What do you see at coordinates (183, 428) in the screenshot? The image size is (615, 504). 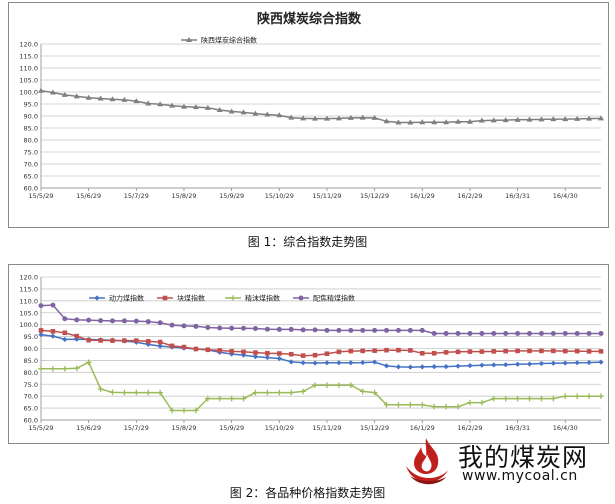 I see `chart2-x-tick-label: 15/8/29` at bounding box center [183, 428].